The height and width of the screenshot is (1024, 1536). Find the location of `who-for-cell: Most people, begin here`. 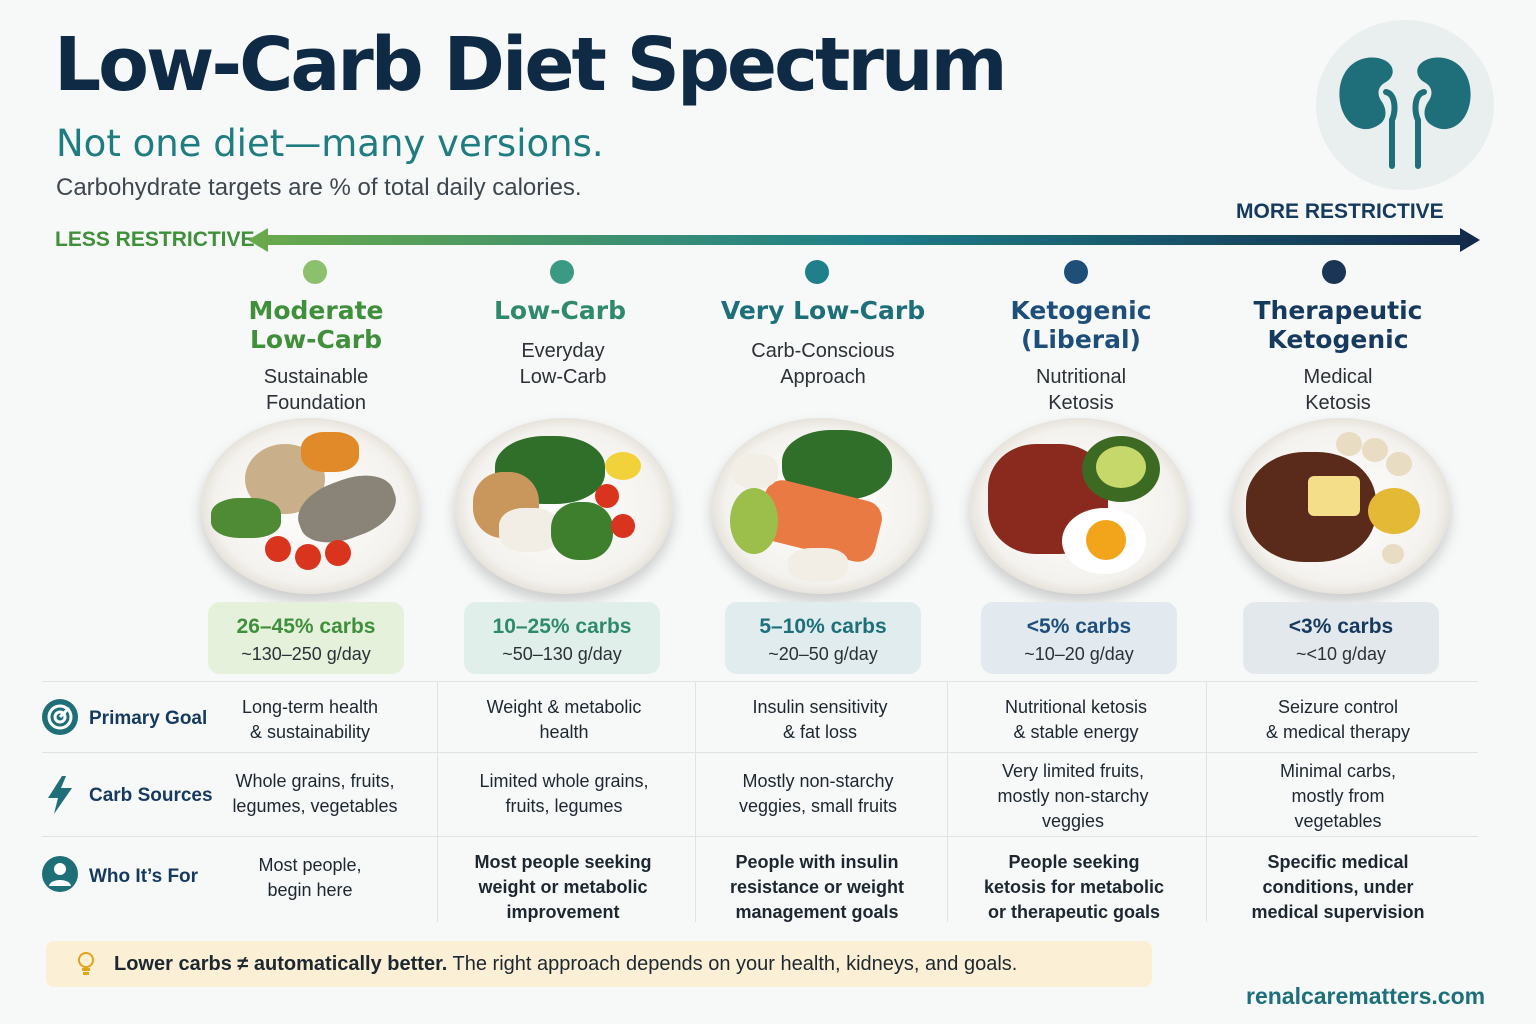

who-for-cell: Most people, begin here is located at coordinates (310, 877).